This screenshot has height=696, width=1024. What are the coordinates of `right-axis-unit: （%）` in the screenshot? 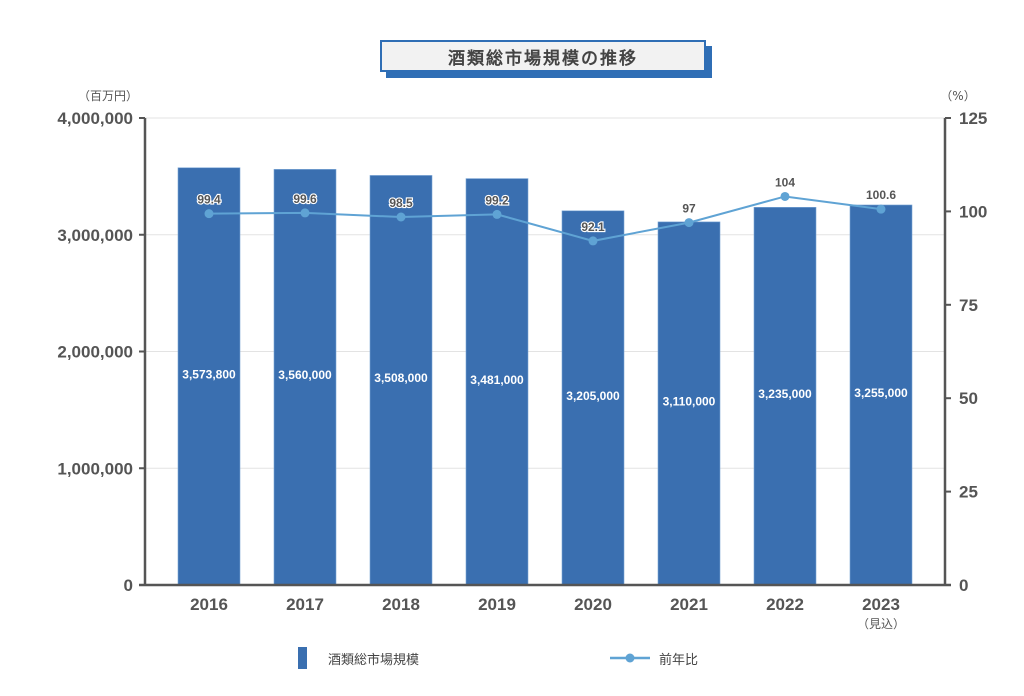 It's located at (957, 96).